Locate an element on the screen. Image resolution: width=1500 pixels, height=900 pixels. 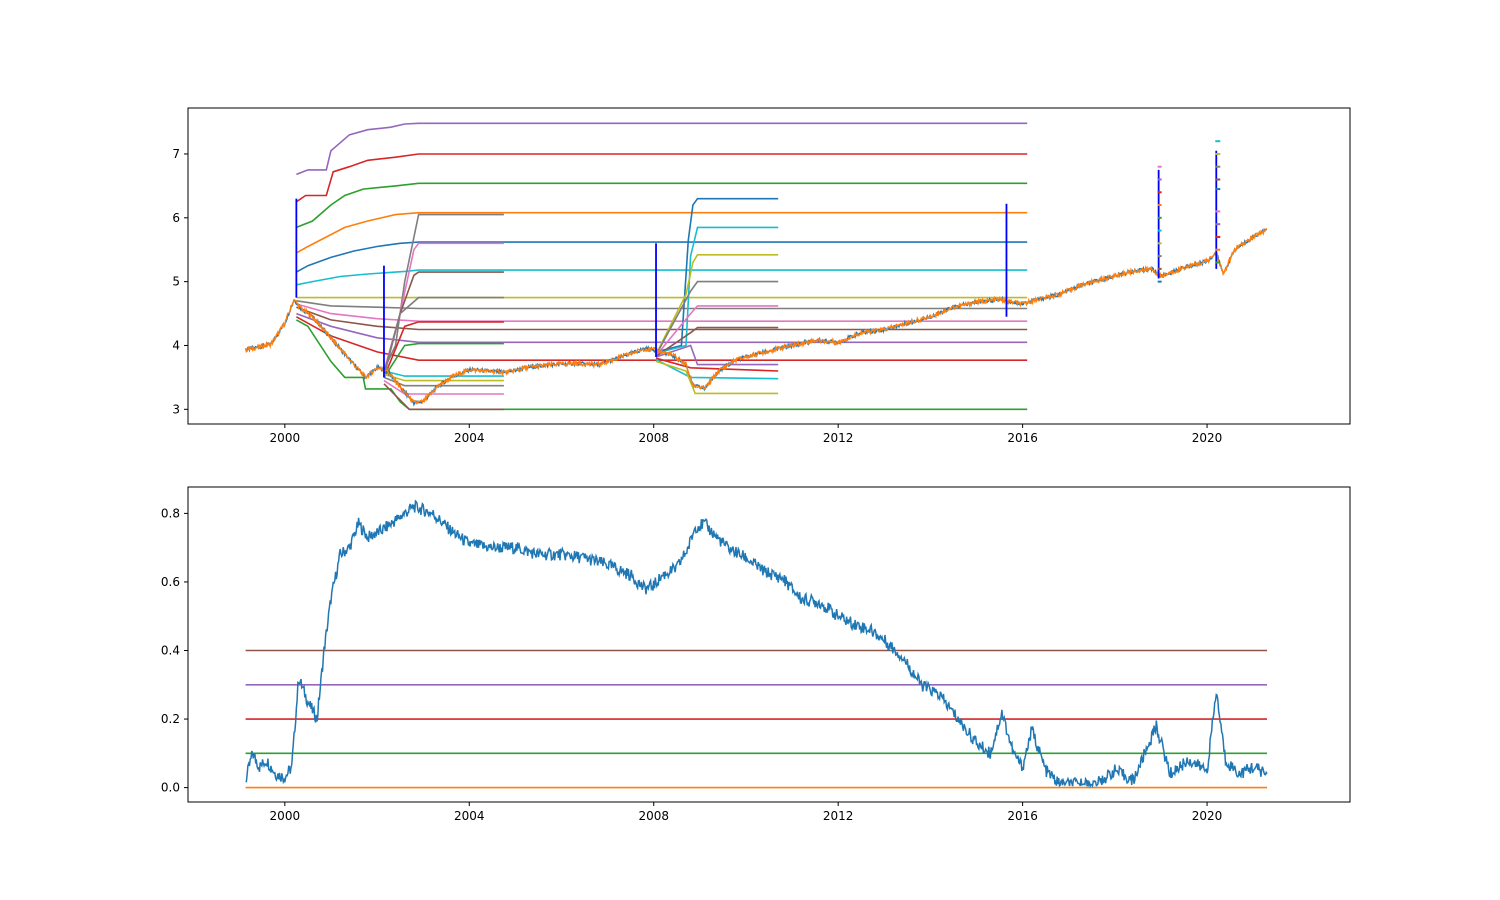
top-xtick-label: 2004 is located at coordinates (469, 438).